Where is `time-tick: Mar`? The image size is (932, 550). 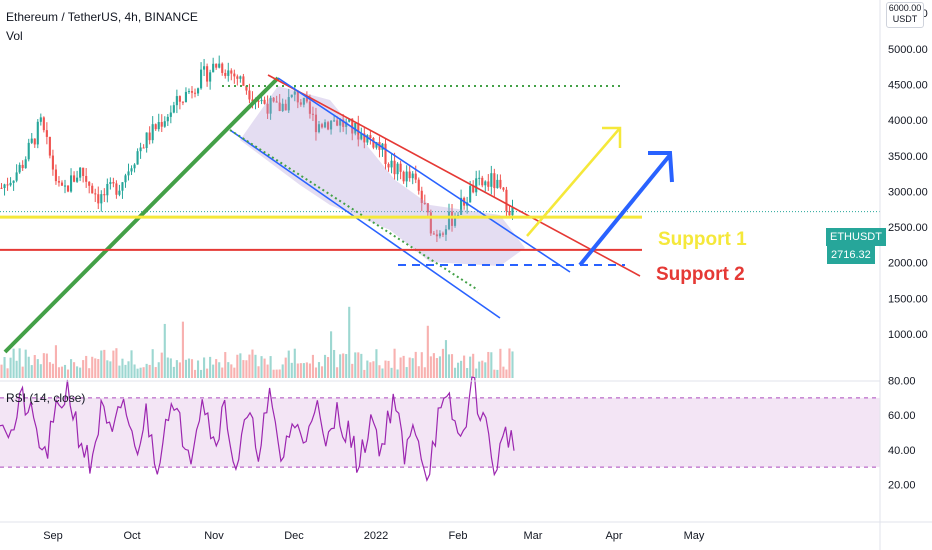
time-tick: Mar is located at coordinates (533, 536).